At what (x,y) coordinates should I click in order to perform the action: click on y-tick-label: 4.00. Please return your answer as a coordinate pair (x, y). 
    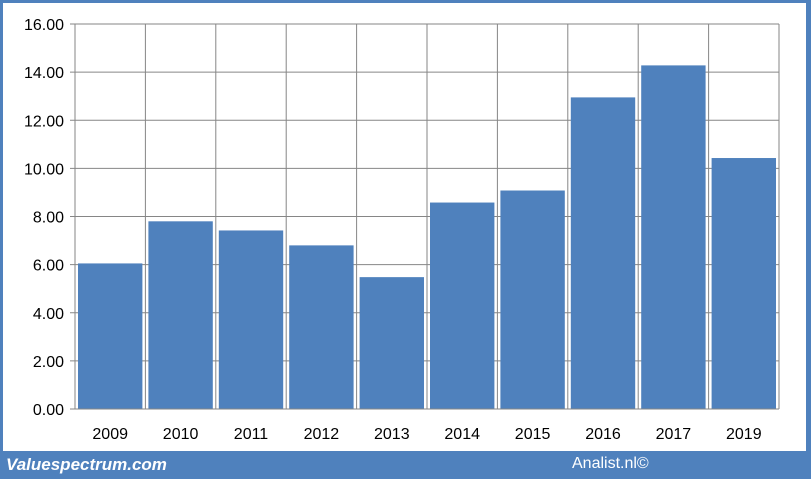
    Looking at the image, I should click on (48, 314).